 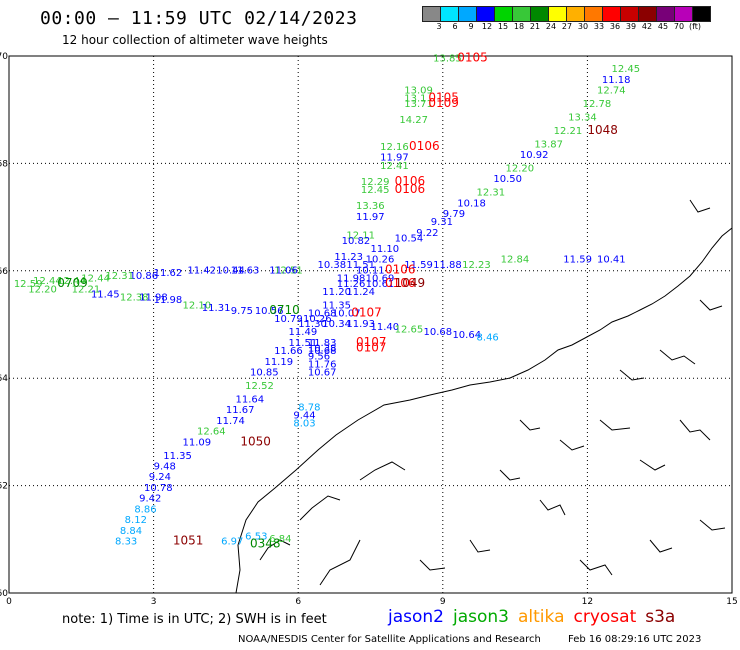 I want to click on color-scale-label: 9, so click(x=471, y=26).